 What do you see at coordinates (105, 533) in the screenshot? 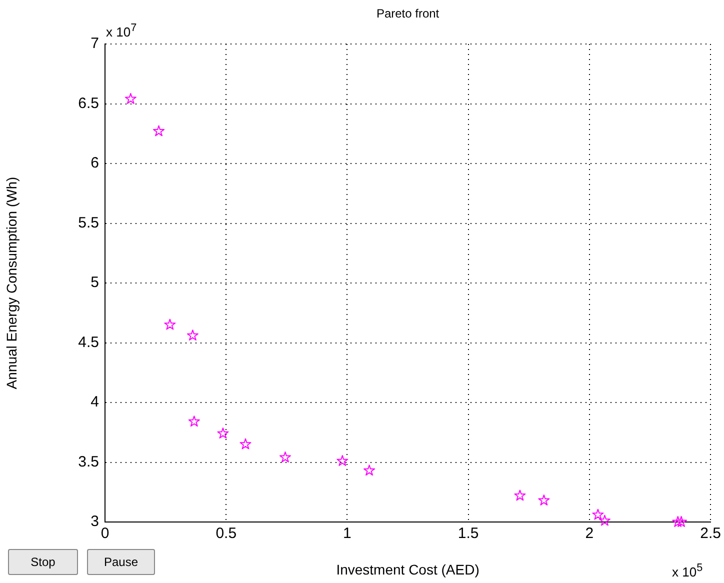
I see `x-tick-label: 0` at bounding box center [105, 533].